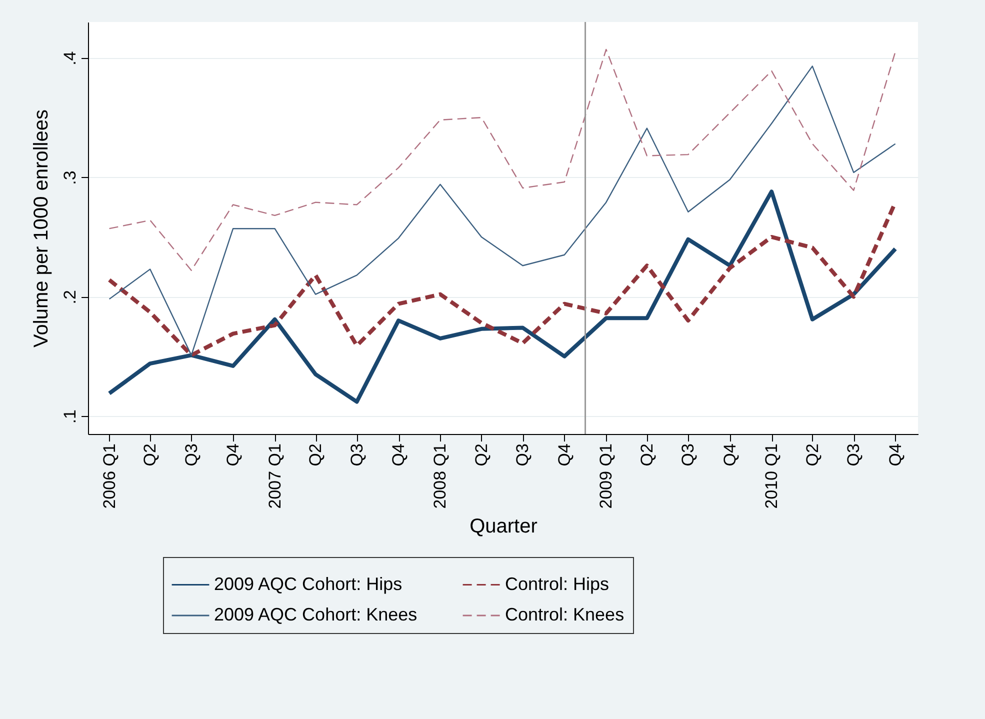 The image size is (985, 719). I want to click on x-tick-label: 2008 Q1, so click(440, 476).